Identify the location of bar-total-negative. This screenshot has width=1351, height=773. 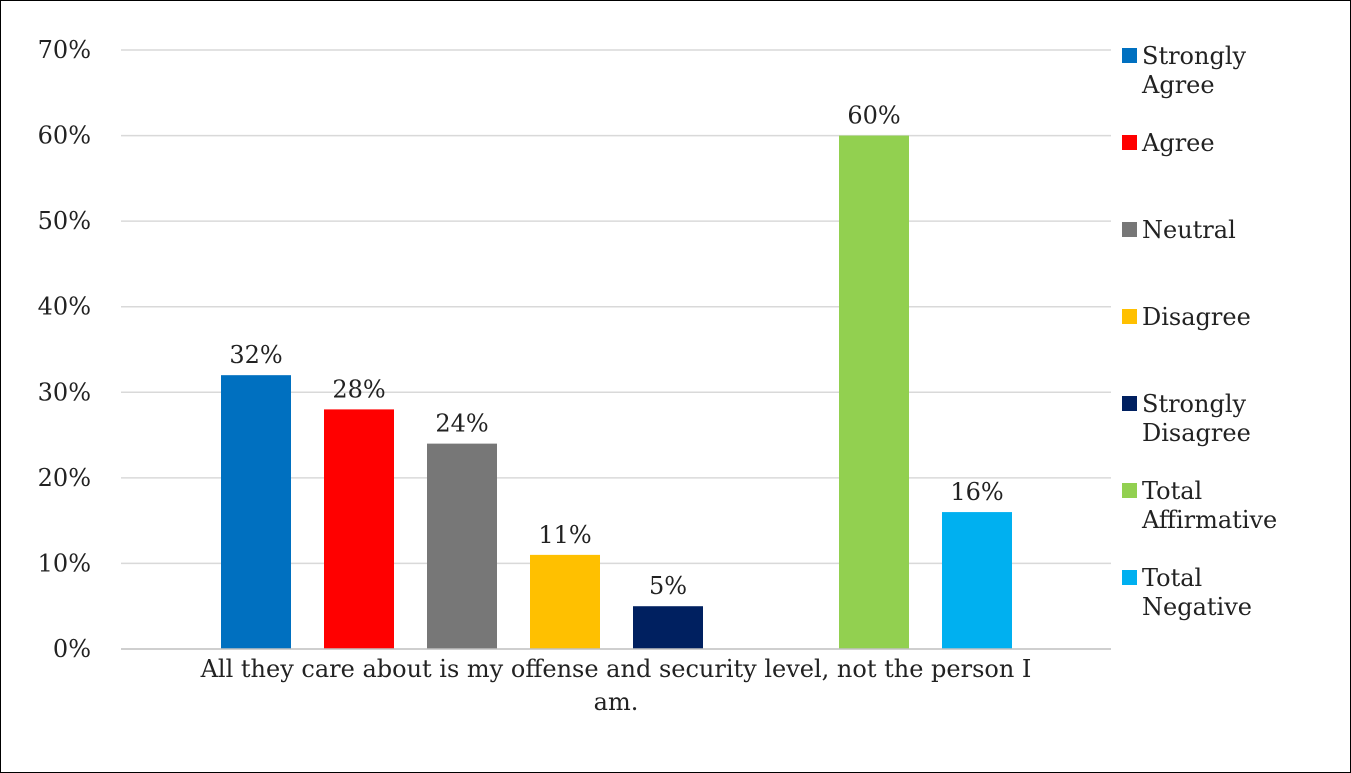
(977, 580).